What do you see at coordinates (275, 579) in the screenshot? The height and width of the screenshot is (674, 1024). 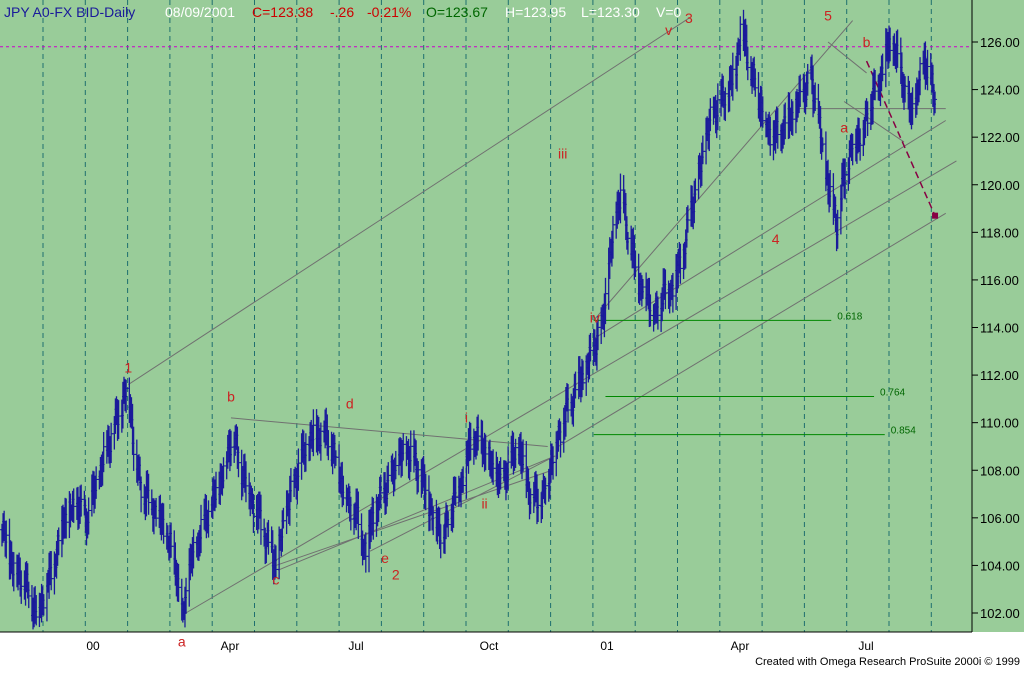 I see `wave-label: c` at bounding box center [275, 579].